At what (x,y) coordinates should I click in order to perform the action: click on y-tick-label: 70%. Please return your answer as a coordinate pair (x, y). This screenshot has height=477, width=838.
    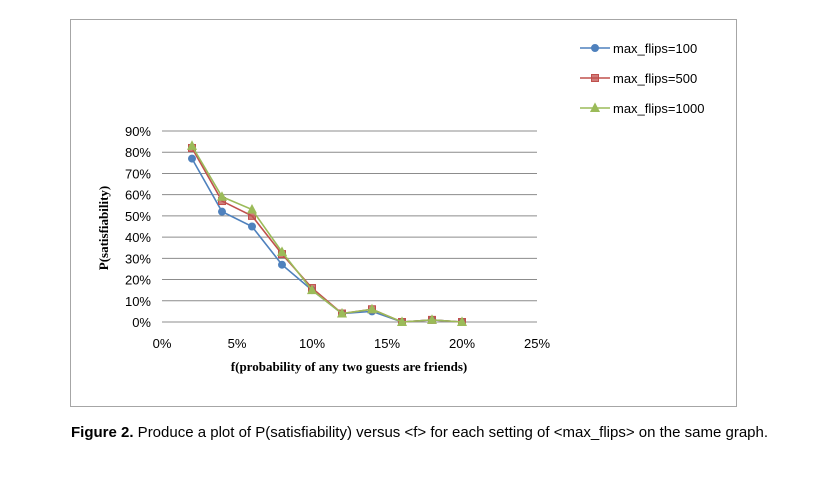
    Looking at the image, I should click on (138, 173).